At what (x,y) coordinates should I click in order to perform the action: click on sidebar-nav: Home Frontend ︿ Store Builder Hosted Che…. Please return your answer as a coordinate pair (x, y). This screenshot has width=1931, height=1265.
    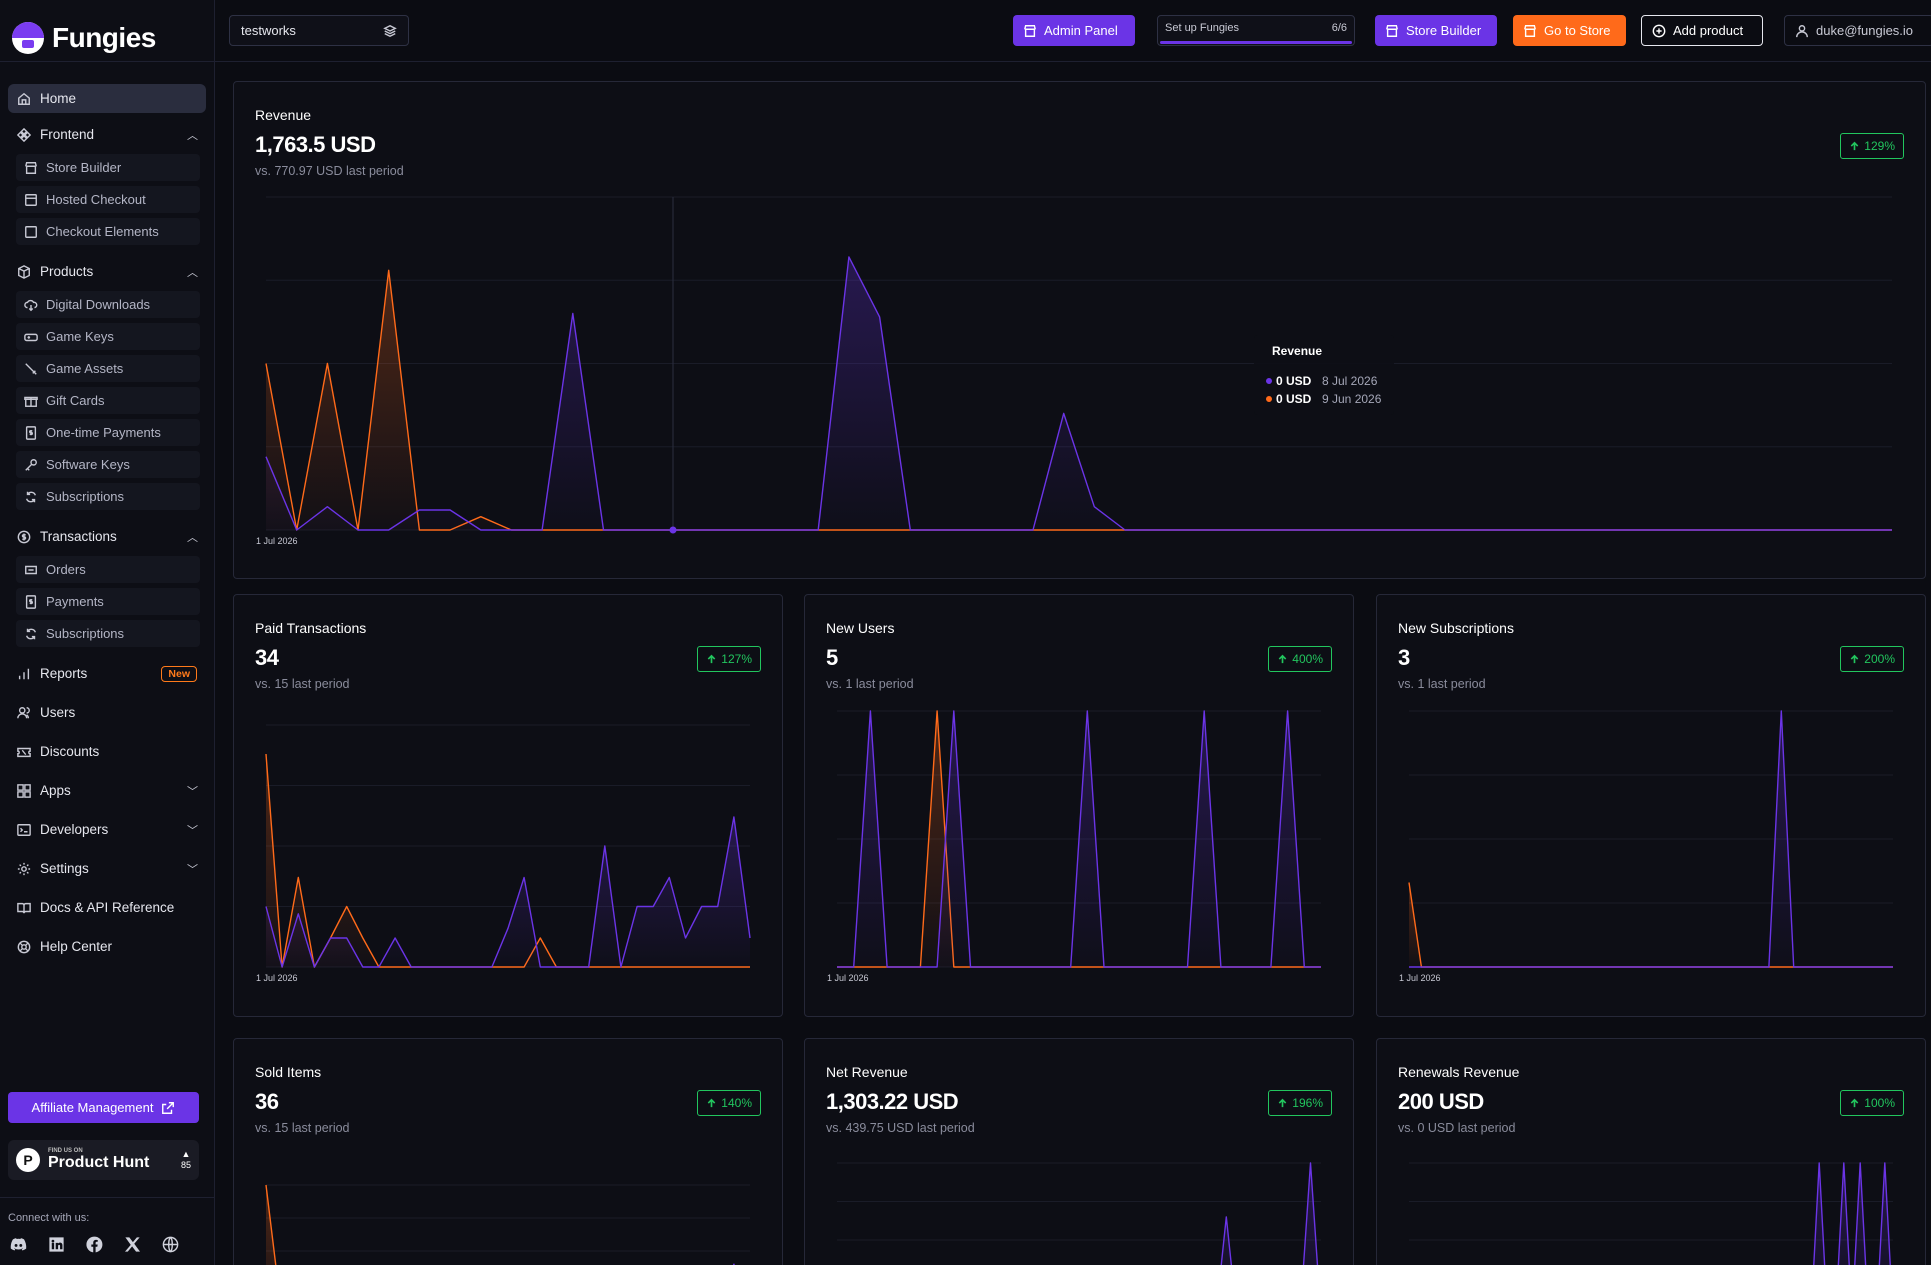
    Looking at the image, I should click on (107, 511).